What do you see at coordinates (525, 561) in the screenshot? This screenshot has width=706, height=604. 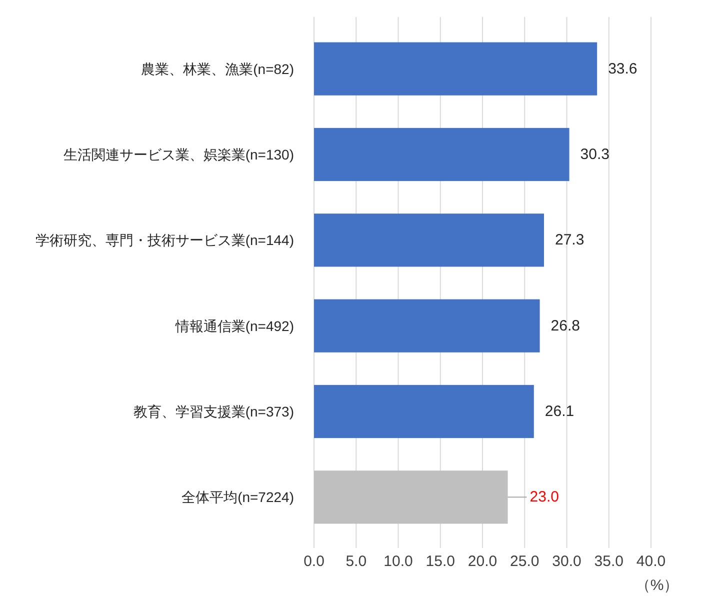 I see `x-tick-label: 25.0` at bounding box center [525, 561].